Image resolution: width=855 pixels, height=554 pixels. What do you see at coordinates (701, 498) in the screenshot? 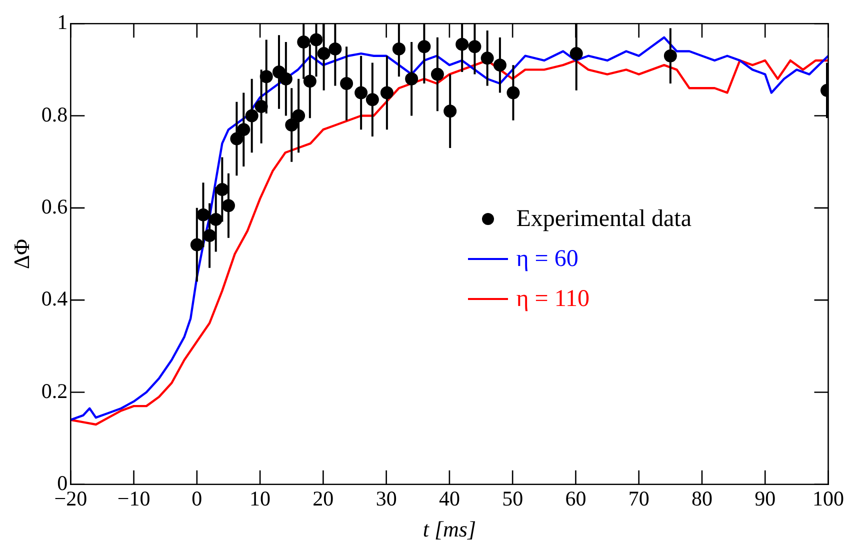
I see `x-tick-label: 80` at bounding box center [701, 498].